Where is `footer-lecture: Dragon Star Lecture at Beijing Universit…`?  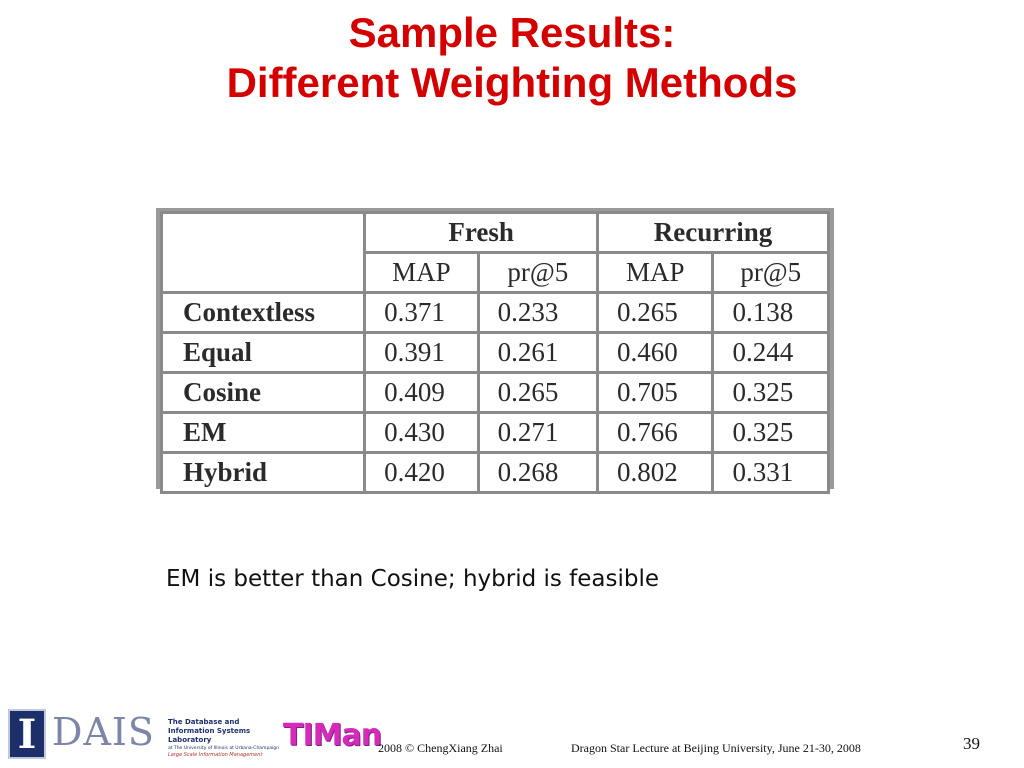 footer-lecture: Dragon Star Lecture at Beijing Universit… is located at coordinates (716, 748).